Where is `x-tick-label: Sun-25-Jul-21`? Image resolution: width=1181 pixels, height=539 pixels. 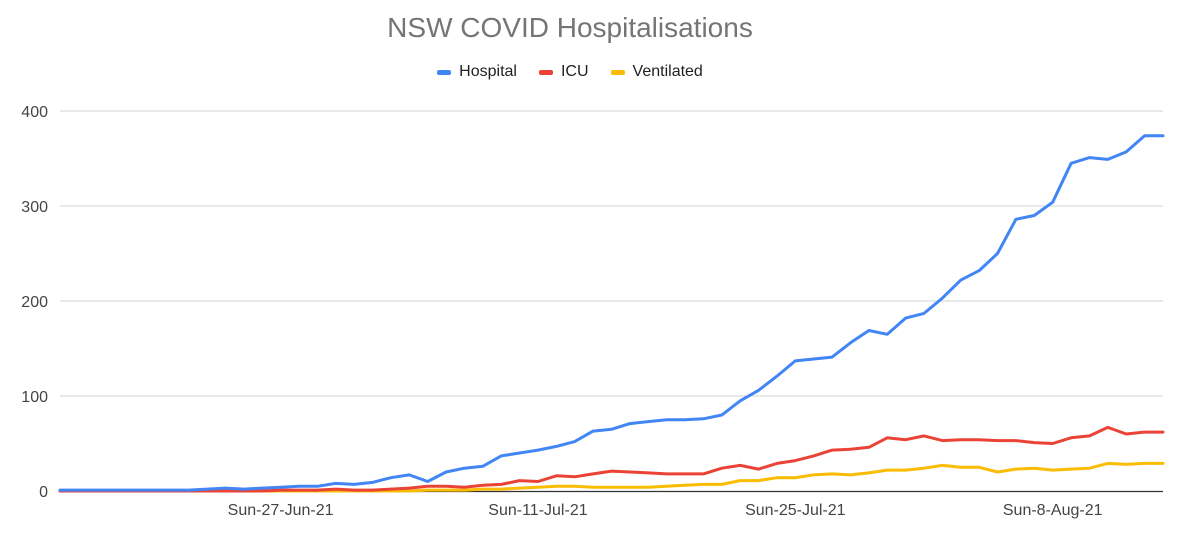
x-tick-label: Sun-25-Jul-21 is located at coordinates (795, 510).